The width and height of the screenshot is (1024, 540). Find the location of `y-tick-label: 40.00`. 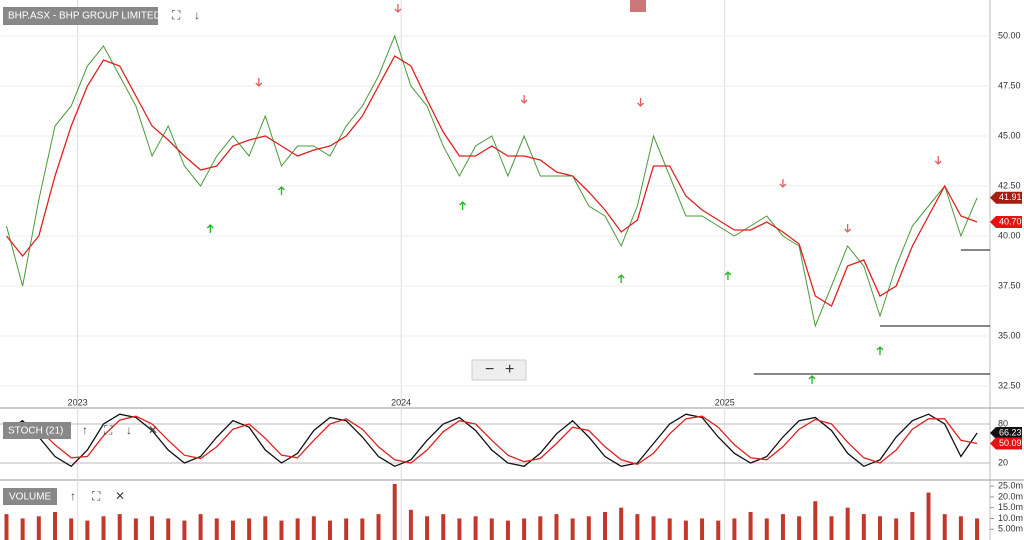

y-tick-label: 40.00 is located at coordinates (1009, 235).